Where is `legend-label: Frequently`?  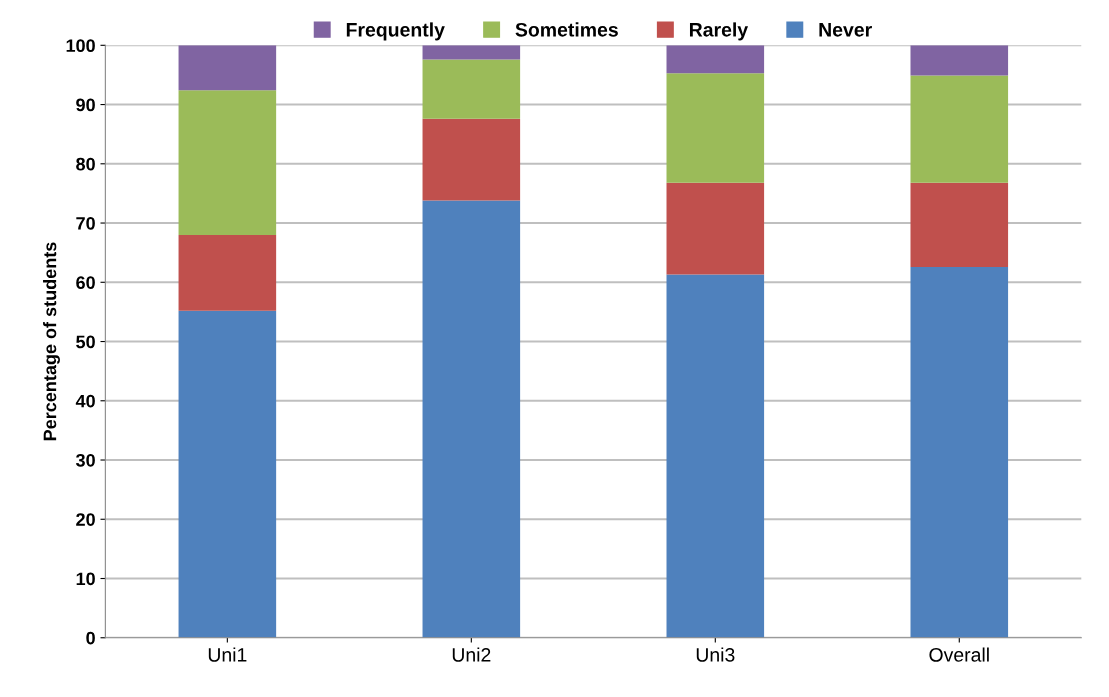 legend-label: Frequently is located at coordinates (395, 31).